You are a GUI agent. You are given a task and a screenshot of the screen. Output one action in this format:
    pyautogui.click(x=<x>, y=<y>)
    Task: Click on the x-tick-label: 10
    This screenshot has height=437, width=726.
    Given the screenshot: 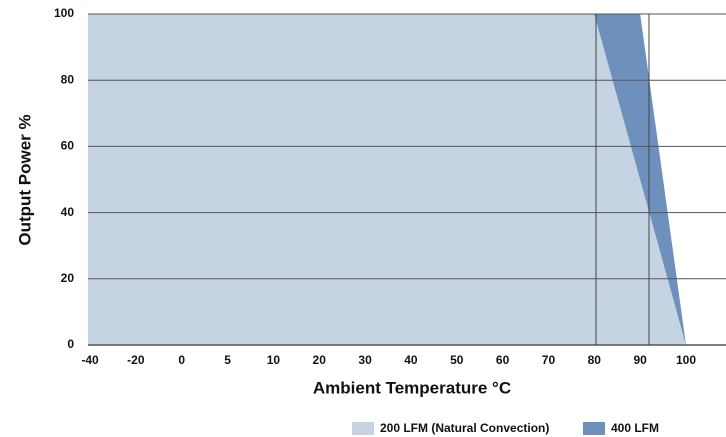 What is the action you would take?
    pyautogui.click(x=274, y=360)
    